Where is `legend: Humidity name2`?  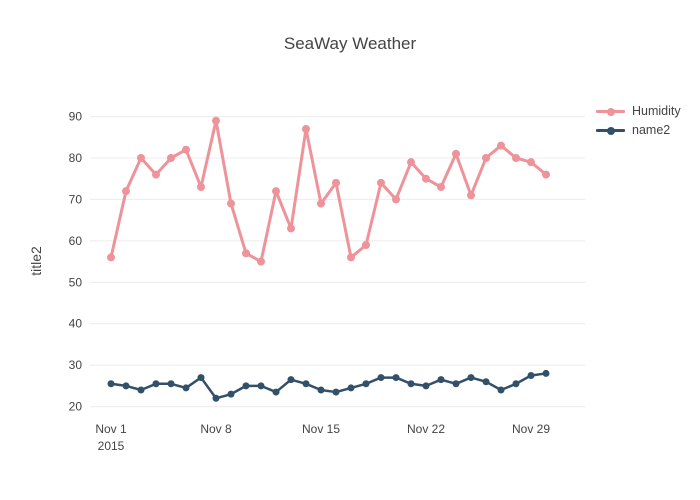
legend: Humidity name2 is located at coordinates (638, 121).